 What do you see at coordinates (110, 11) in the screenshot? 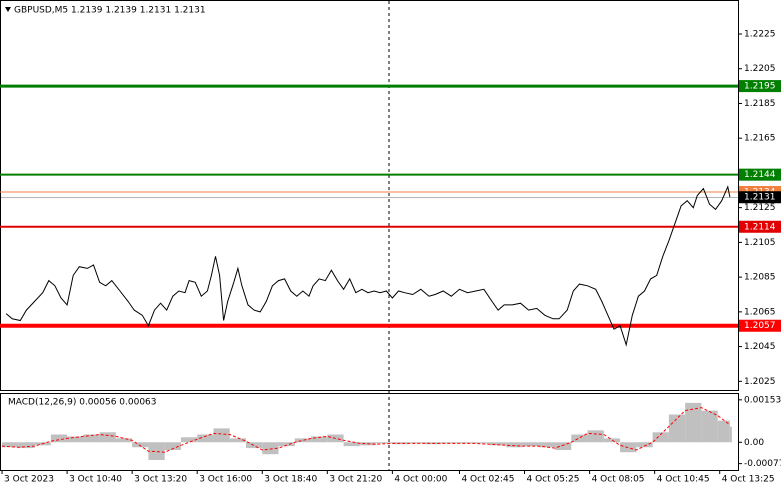
I see `chart-title: GBPUSD,M5 1.2139 1.2139 1.2131 1.2131` at bounding box center [110, 11].